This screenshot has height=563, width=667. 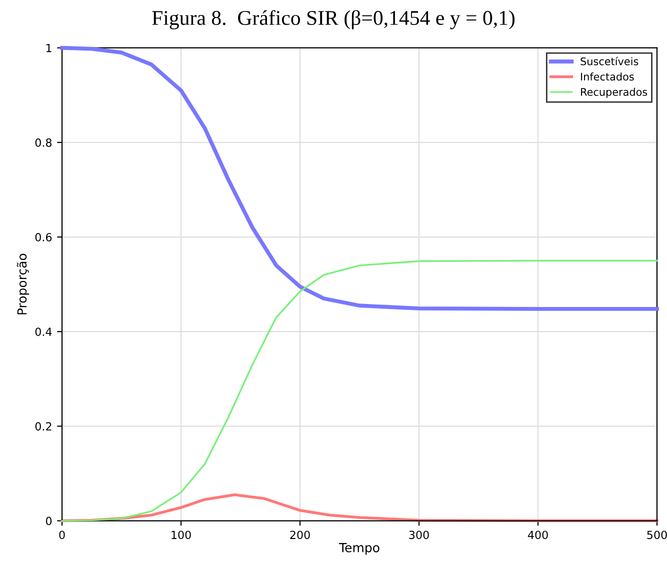 I want to click on legend-label: Infectados, so click(x=607, y=76).